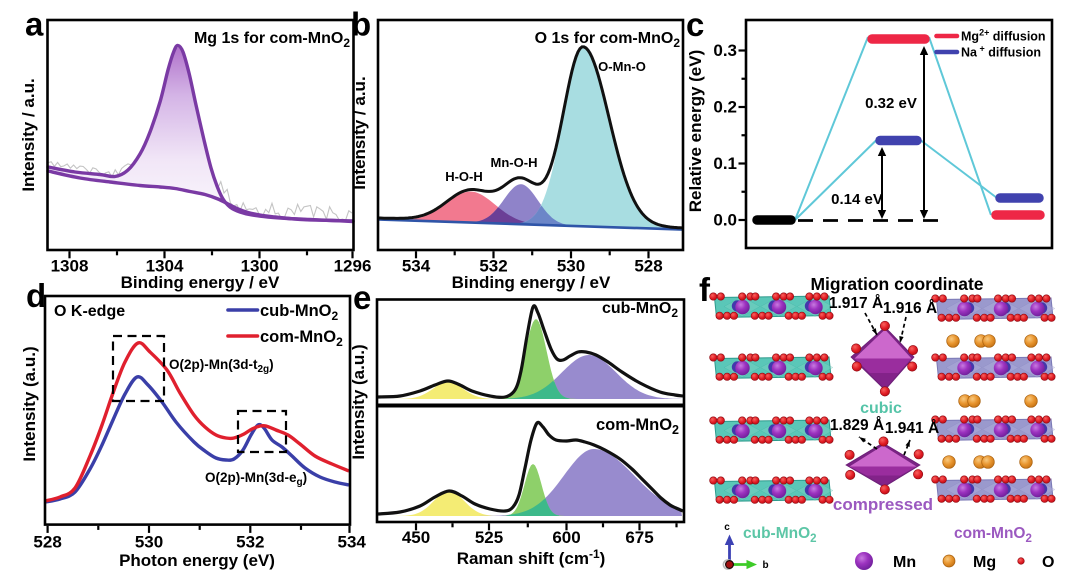  What do you see at coordinates (260, 266) in the screenshot?
I see `svg-text: 1300` at bounding box center [260, 266].